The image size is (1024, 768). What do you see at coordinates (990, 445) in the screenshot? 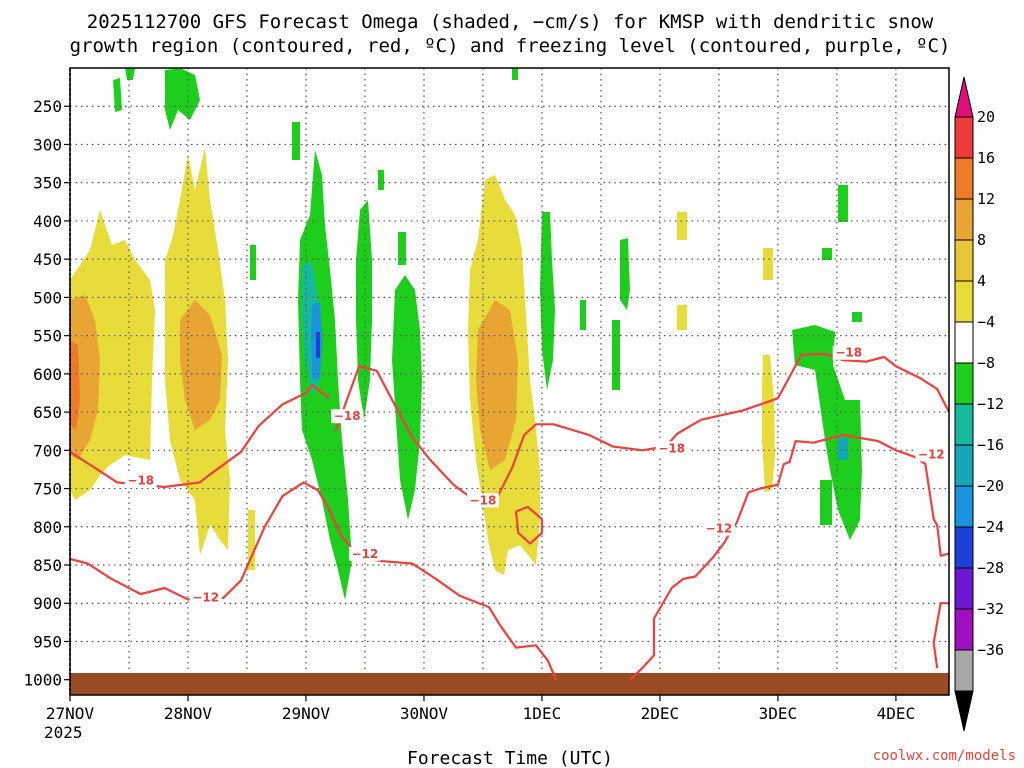
I see `colorbar-label: −16` at bounding box center [990, 445].